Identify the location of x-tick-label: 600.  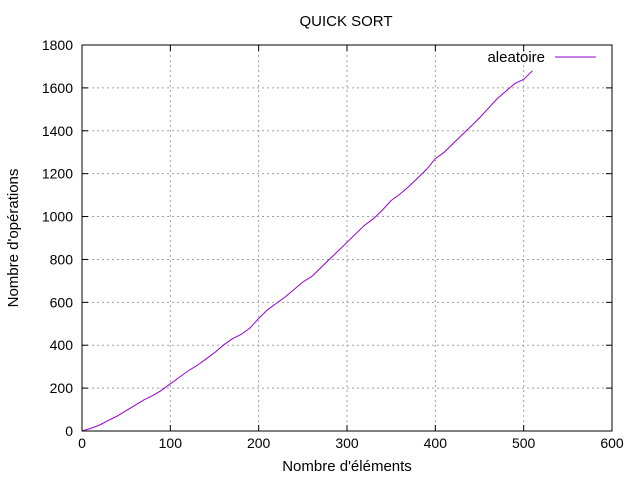
(612, 443).